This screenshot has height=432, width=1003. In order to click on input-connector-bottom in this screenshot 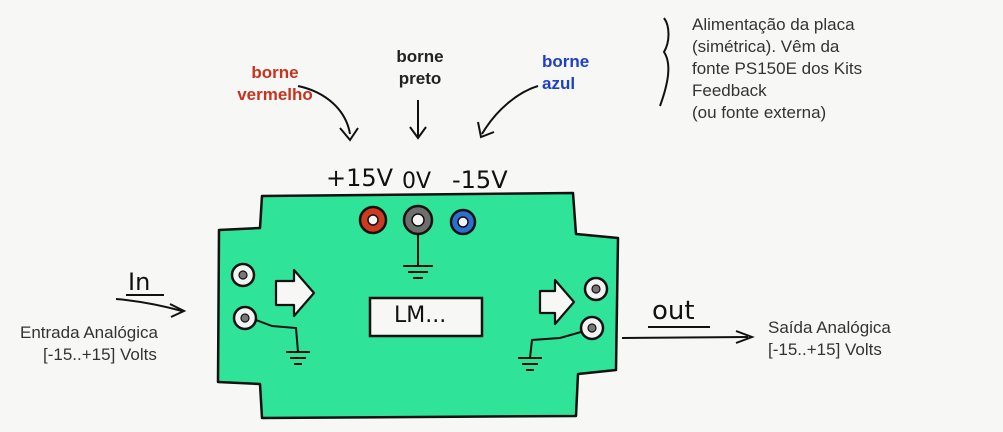, I will do `click(245, 318)`.